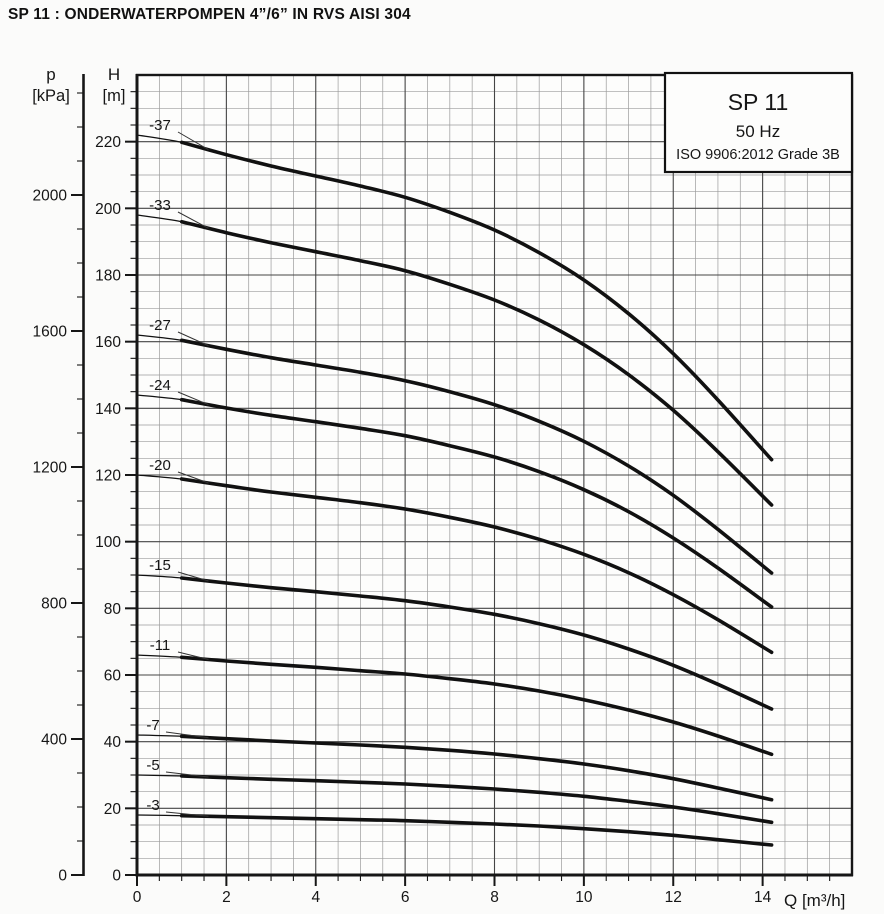  What do you see at coordinates (113, 676) in the screenshot?
I see `tick-label: 60` at bounding box center [113, 676].